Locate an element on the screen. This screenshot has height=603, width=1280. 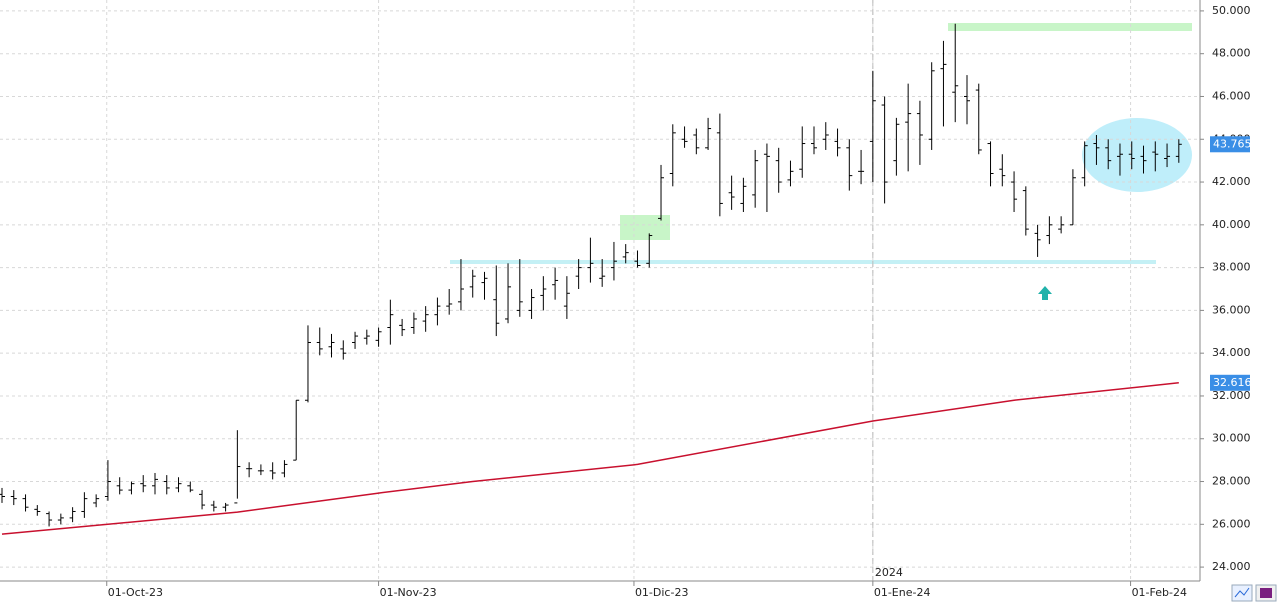
y-tick-label: 42.000 is located at coordinates (1231, 181).